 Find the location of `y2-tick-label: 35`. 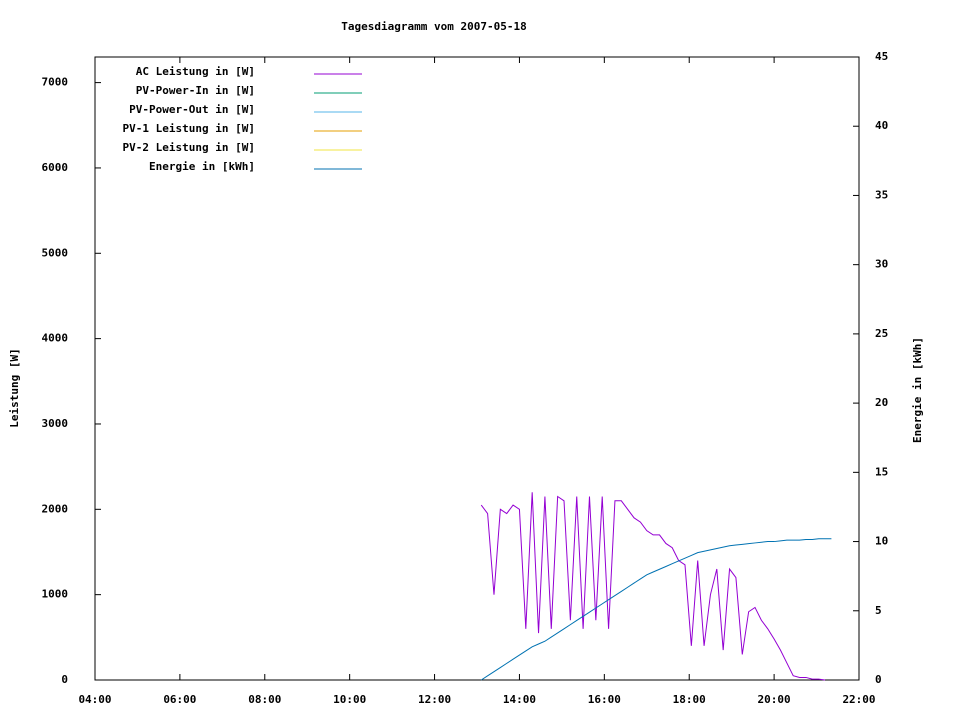

y2-tick-label: 35 is located at coordinates (881, 194).